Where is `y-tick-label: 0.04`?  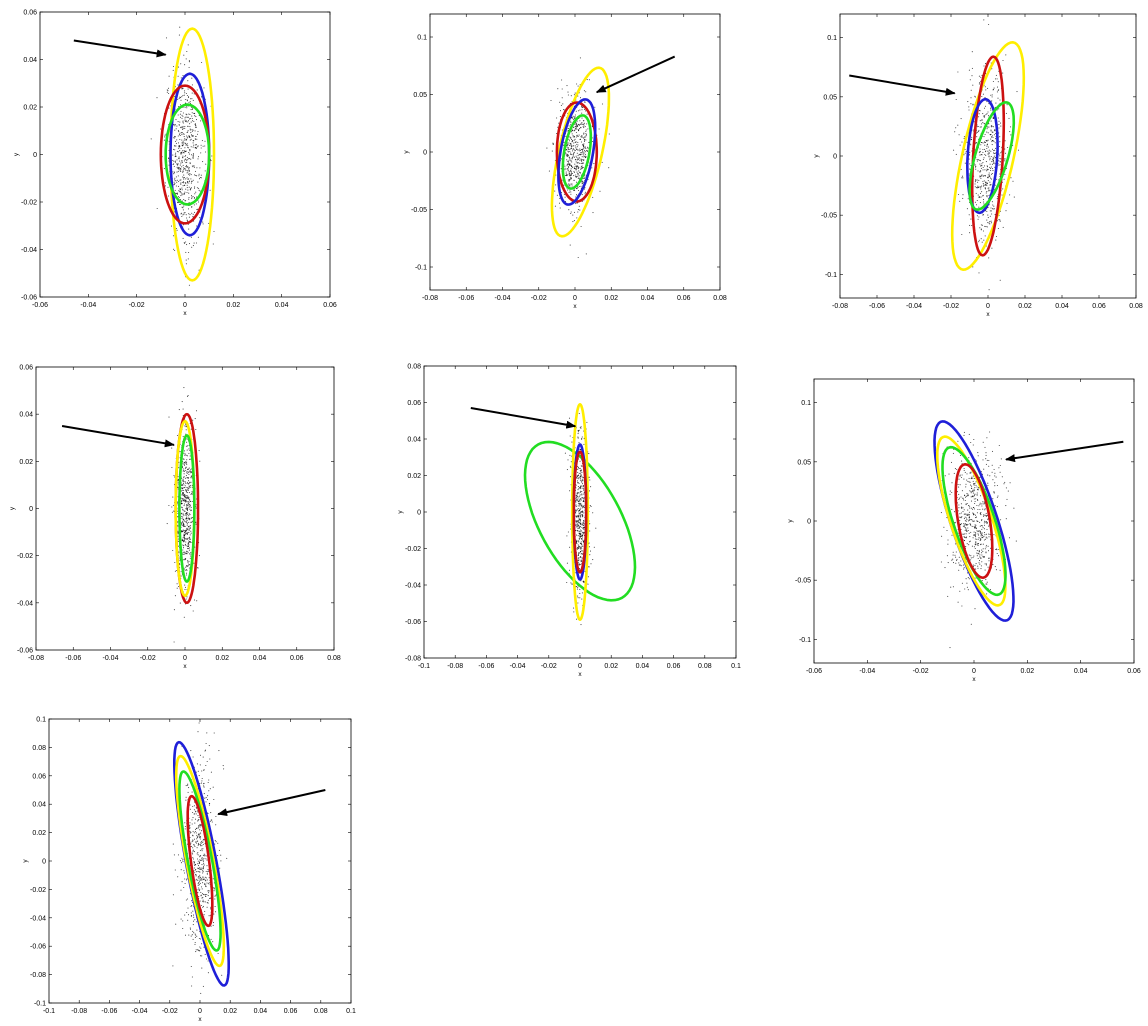
y-tick-label: 0.04 is located at coordinates (414, 440).